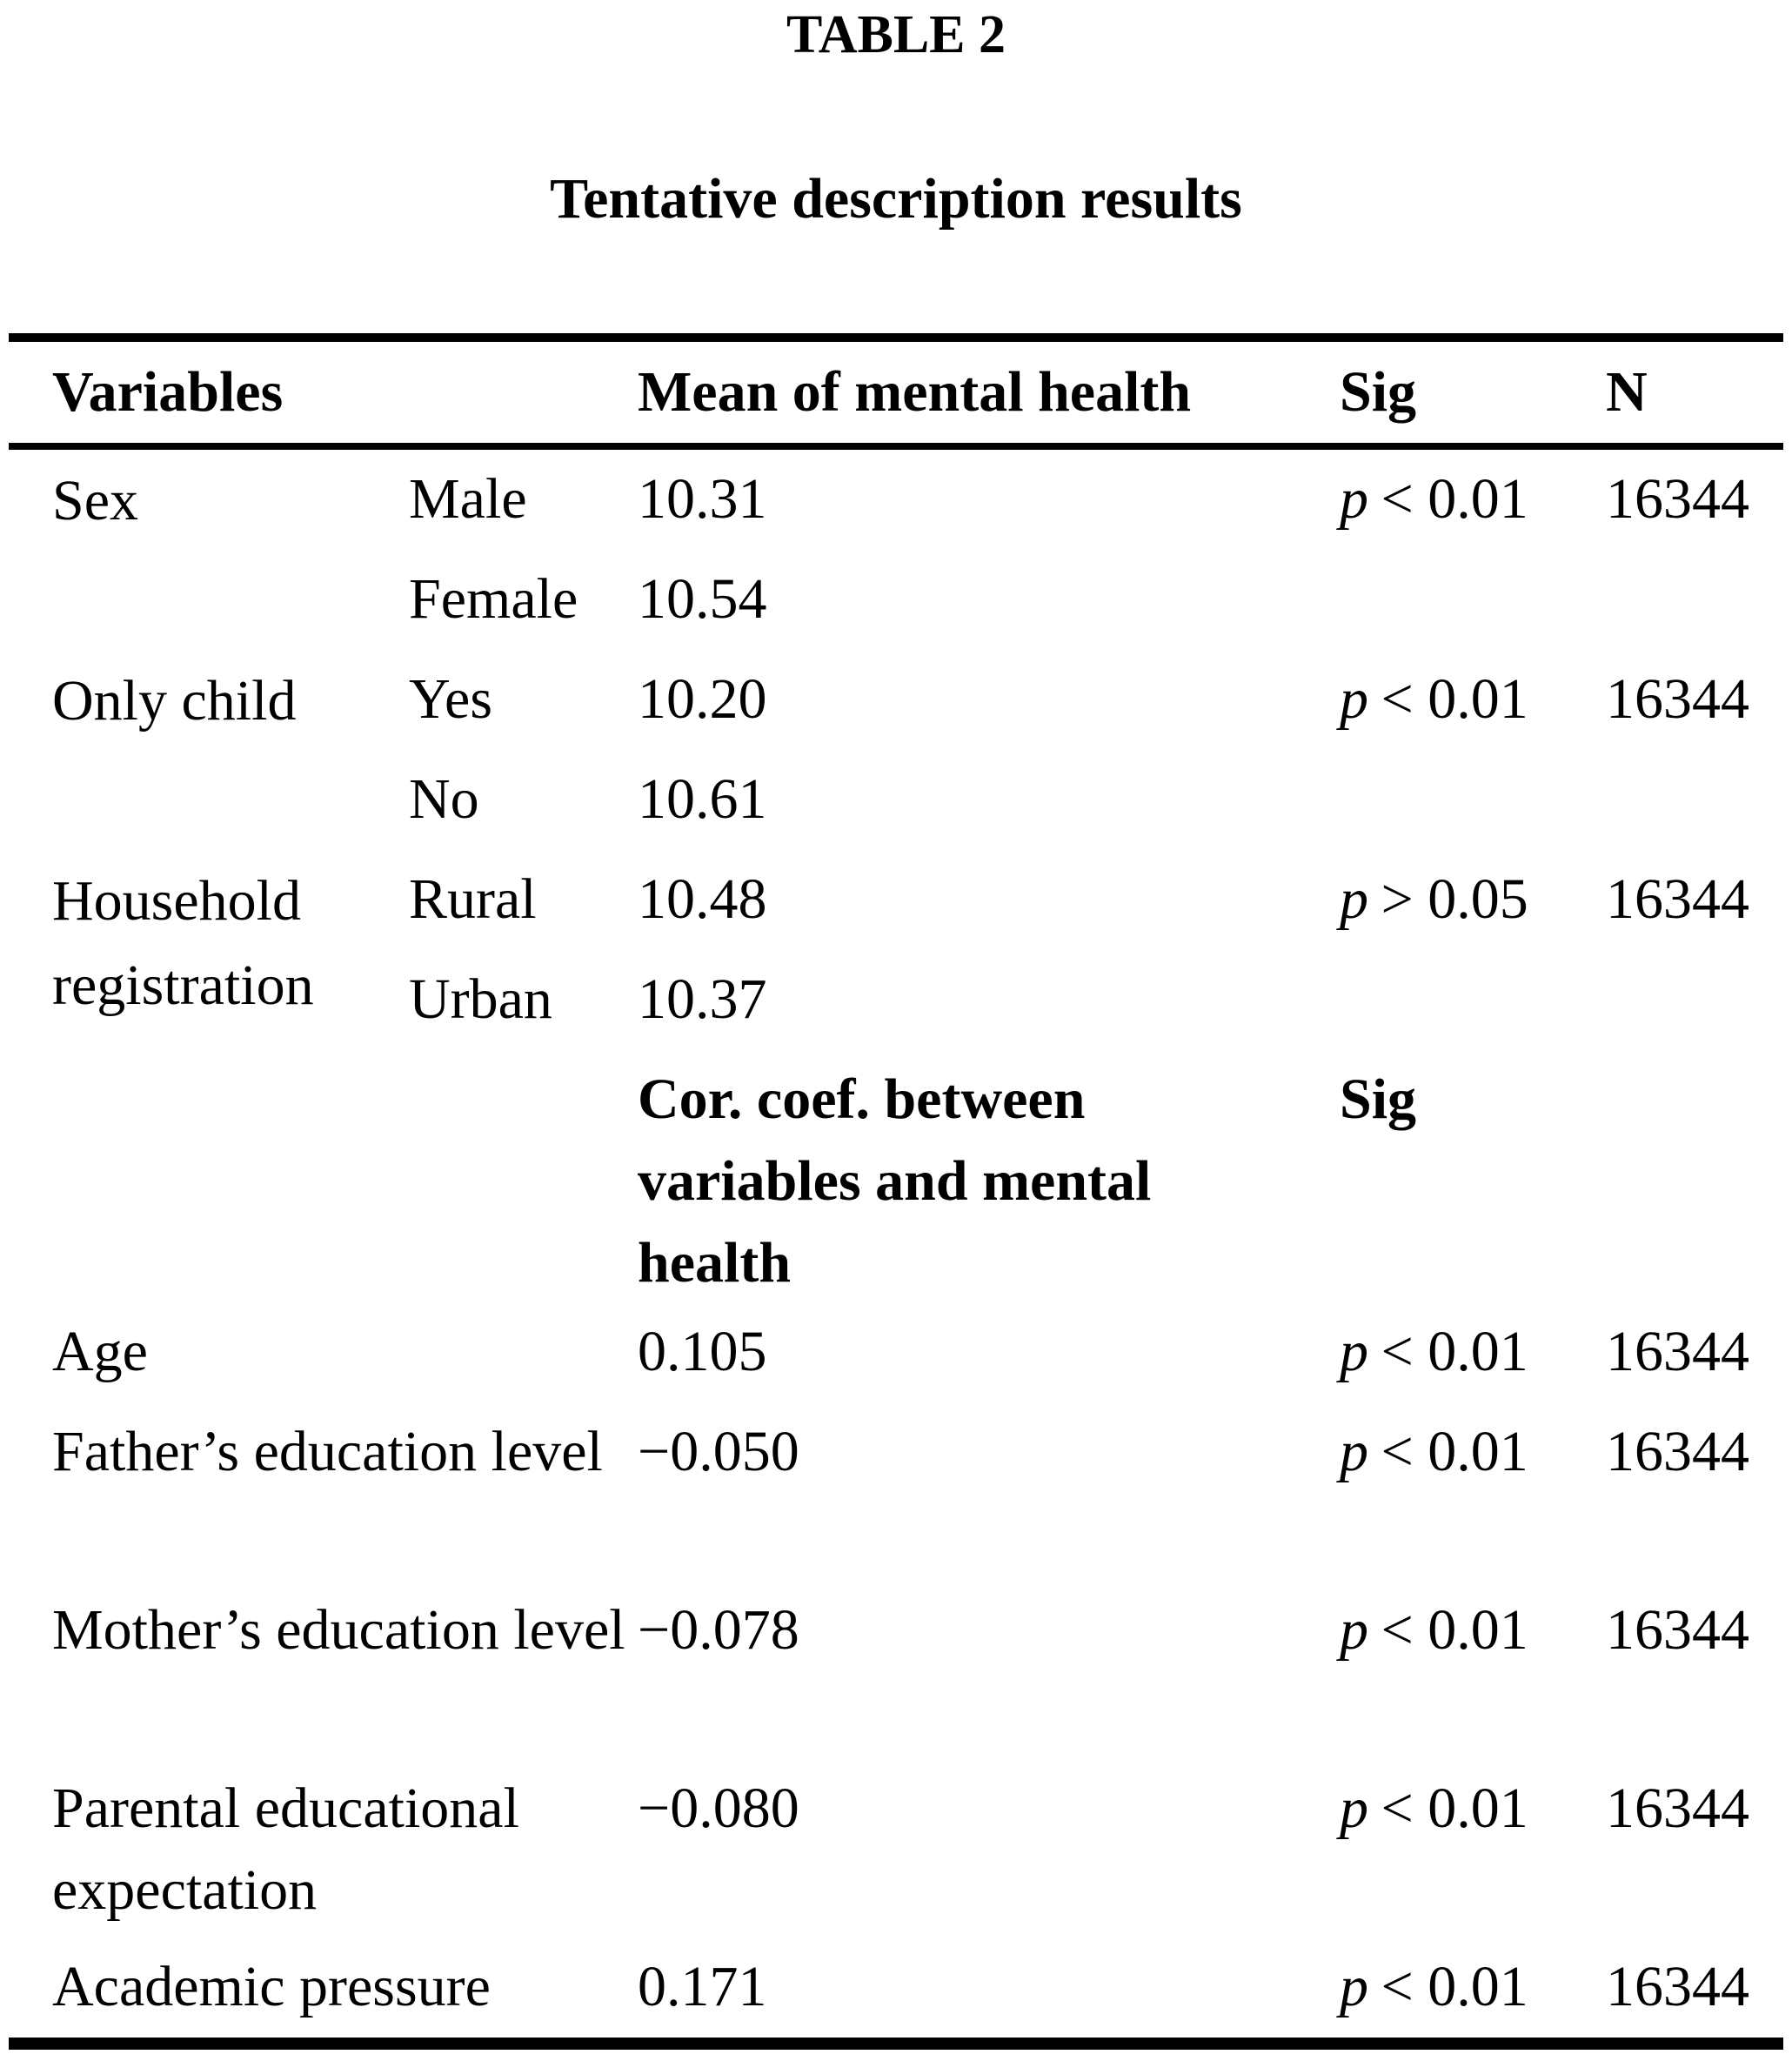  Describe the element at coordinates (702, 699) in the screenshot. I see `mean-cell: 10.20` at that location.